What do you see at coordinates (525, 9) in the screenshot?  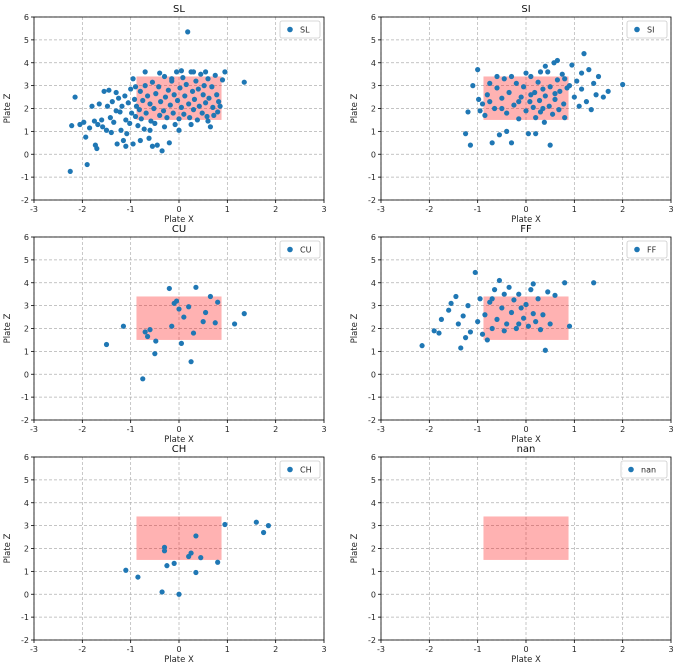 I see `chart-title: SI` at bounding box center [525, 9].